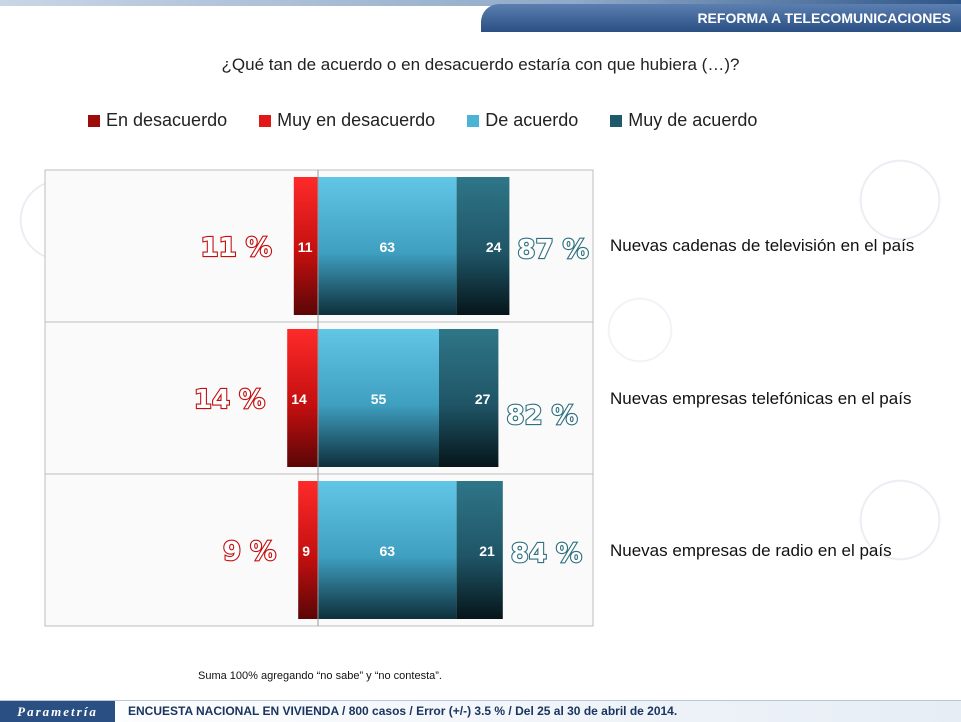 This screenshot has width=961, height=722. I want to click on total-agree-label: 87 %, so click(552, 250).